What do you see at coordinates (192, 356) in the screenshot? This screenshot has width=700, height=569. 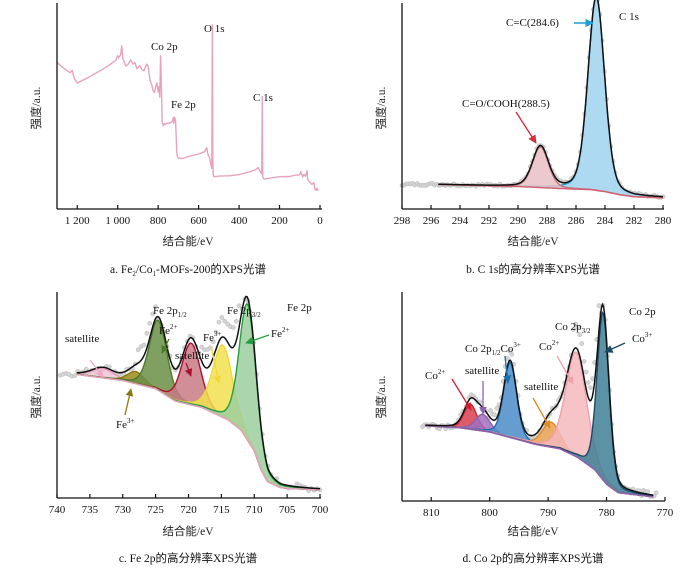 I see `c-label-satellite-2: satellite` at bounding box center [192, 356].